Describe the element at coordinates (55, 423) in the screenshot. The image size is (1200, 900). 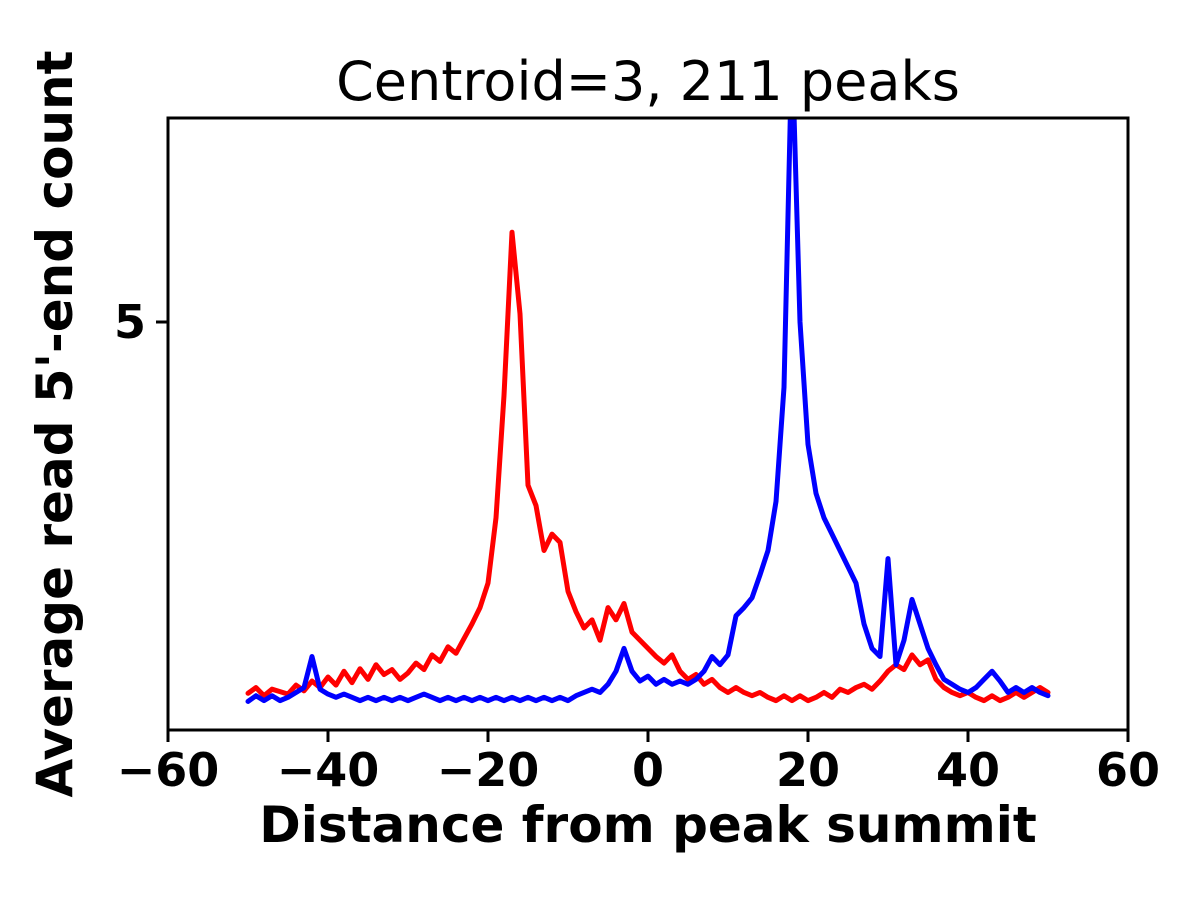
I see `y-axis-label: Average read 5'-end count` at that location.